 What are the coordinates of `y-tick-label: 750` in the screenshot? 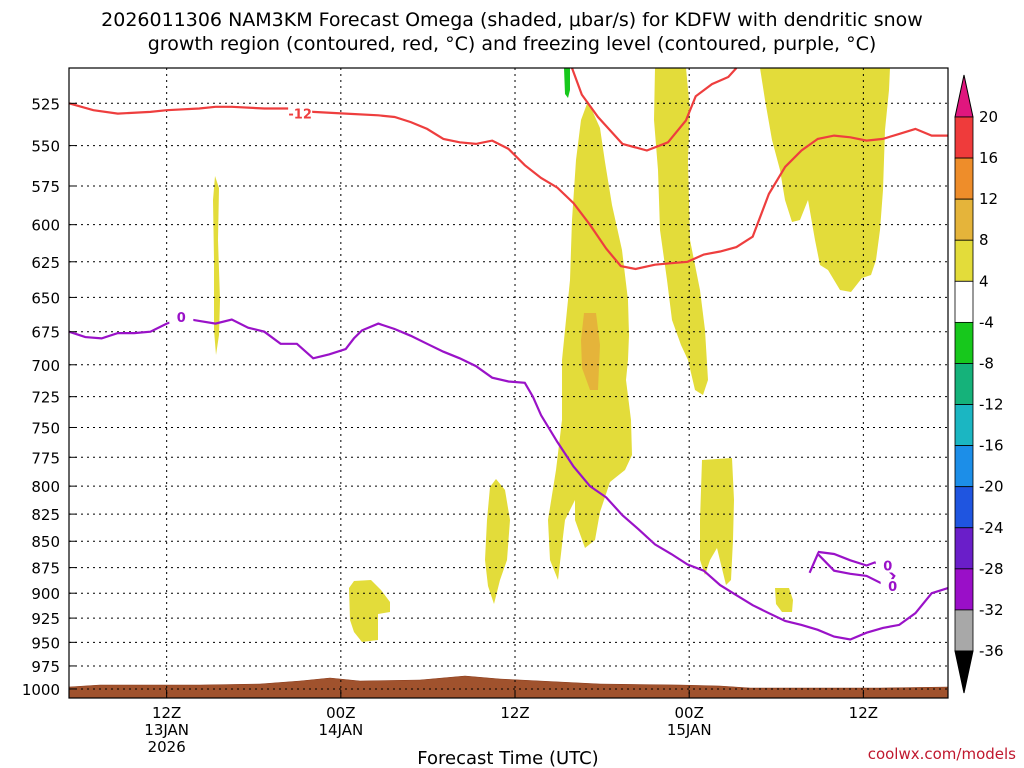 It's located at (45, 428).